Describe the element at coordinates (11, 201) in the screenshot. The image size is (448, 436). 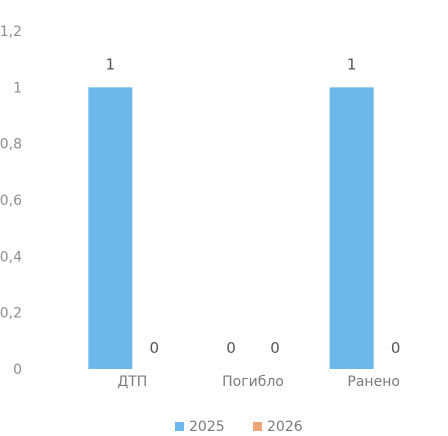
I see `y-tick-label: 0,6` at that location.